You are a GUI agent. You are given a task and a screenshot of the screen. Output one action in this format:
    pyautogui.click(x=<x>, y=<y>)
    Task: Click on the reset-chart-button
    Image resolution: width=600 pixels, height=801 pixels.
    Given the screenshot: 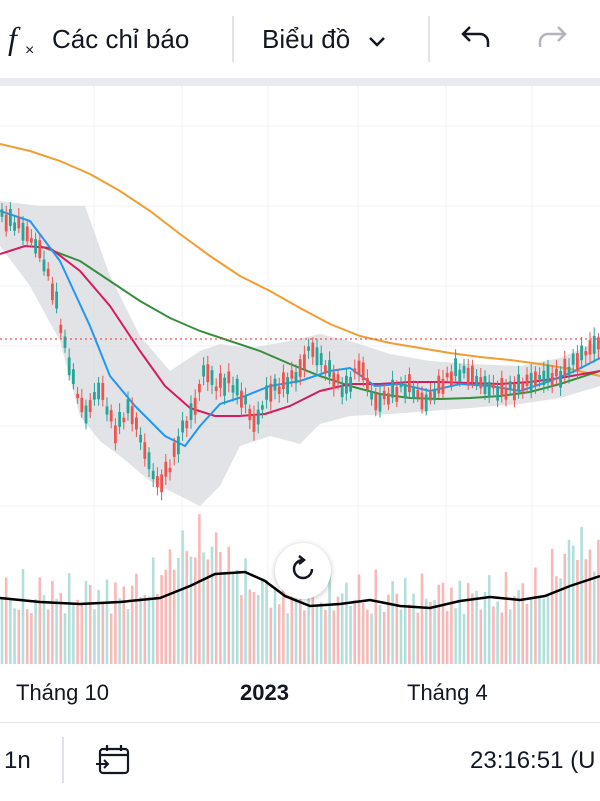 What is the action you would take?
    pyautogui.click(x=303, y=571)
    